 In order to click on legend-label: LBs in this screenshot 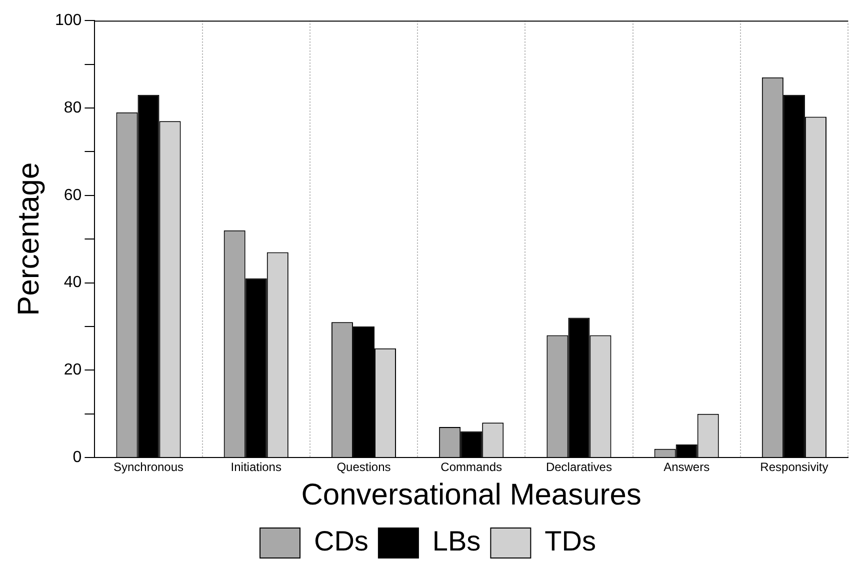, I will do `click(456, 541)`.